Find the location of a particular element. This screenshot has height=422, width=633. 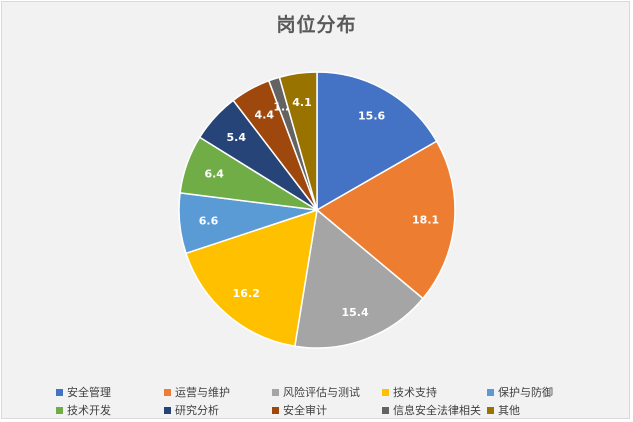

legend-label: 其他 is located at coordinates (509, 410).